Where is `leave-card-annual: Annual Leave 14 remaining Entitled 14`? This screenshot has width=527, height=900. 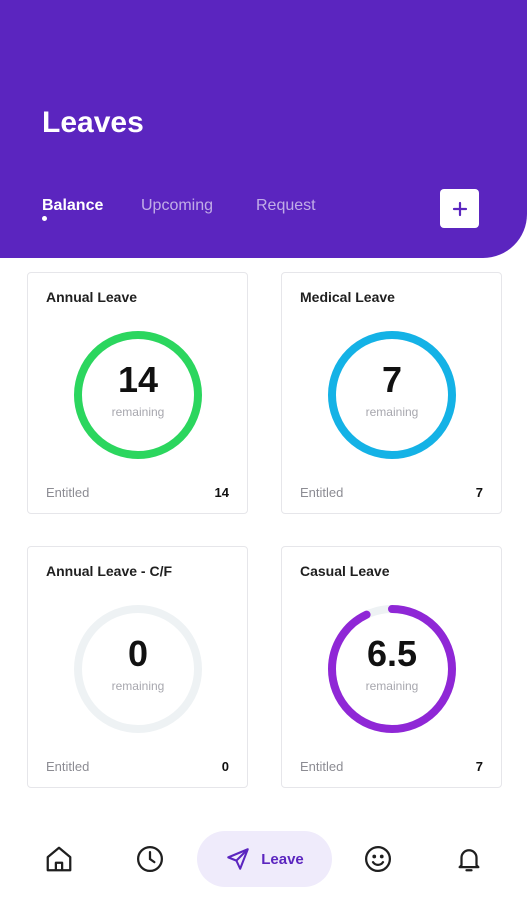 leave-card-annual: Annual Leave 14 remaining Entitled 14 is located at coordinates (137, 393).